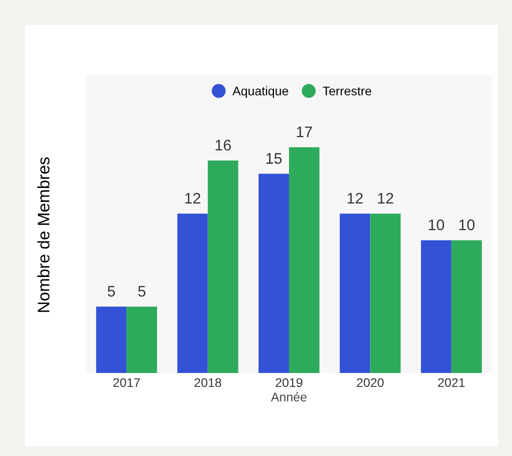  Describe the element at coordinates (260, 92) in the screenshot. I see `legend-label: Aquatique` at that location.